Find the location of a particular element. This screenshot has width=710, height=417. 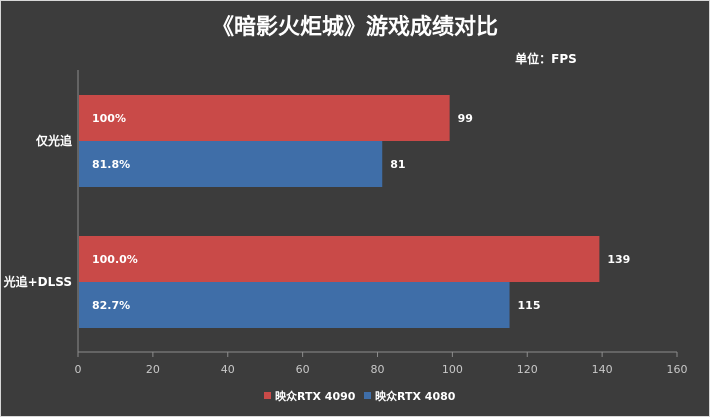

bar-value-label: 115 is located at coordinates (529, 305).